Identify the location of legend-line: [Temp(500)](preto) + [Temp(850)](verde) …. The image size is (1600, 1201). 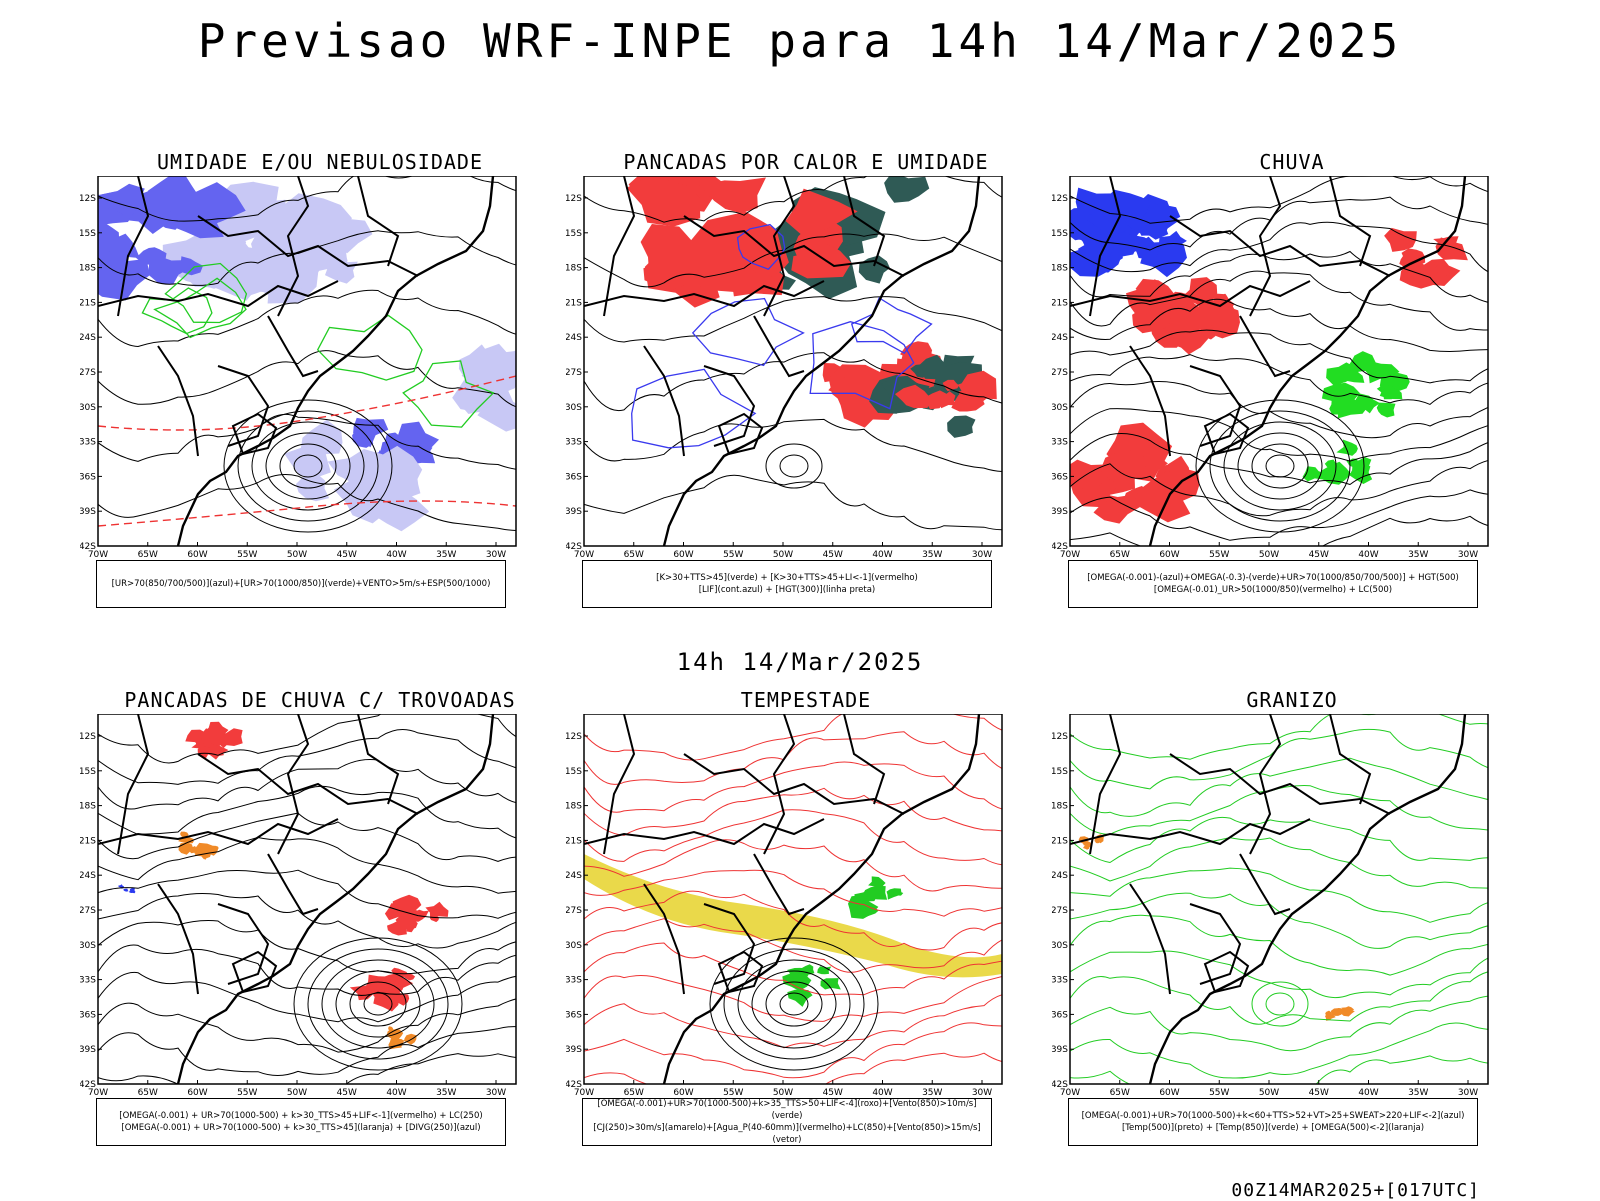
(1273, 1128).